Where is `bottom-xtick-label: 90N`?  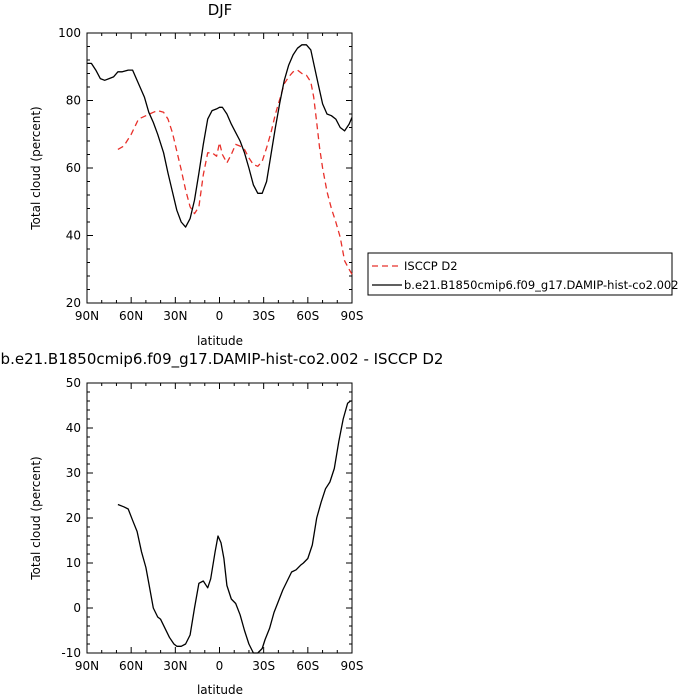 bottom-xtick-label: 90N is located at coordinates (87, 666).